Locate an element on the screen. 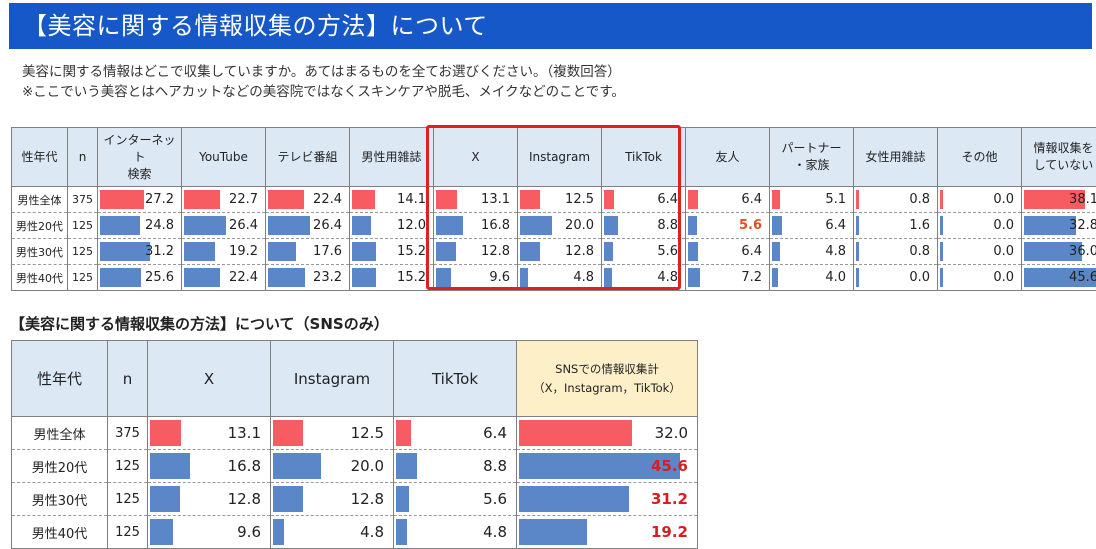 Image resolution: width=1096 pixels, height=549 pixels. value-label: 16.8 is located at coordinates (244, 466).